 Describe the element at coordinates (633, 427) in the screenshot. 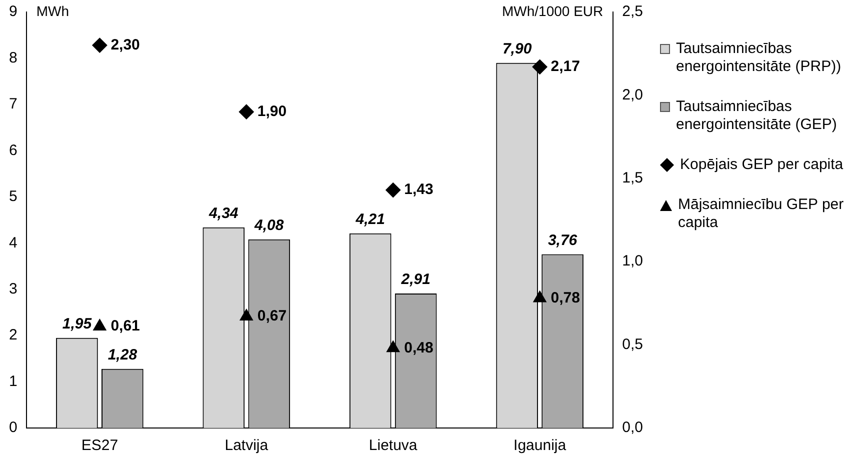

I see `y2-tick-label: 0,0` at that location.